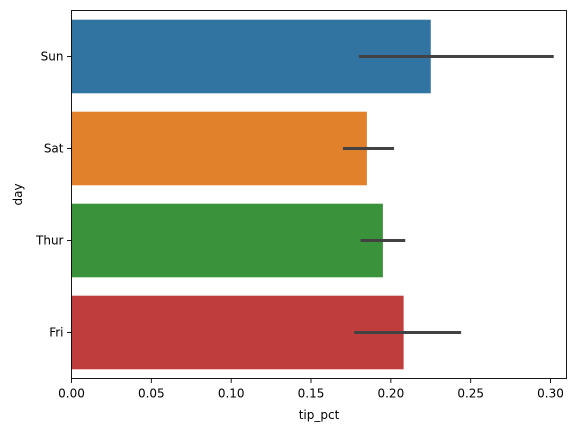  I want to click on x-tick-label: 0.10, so click(231, 394).